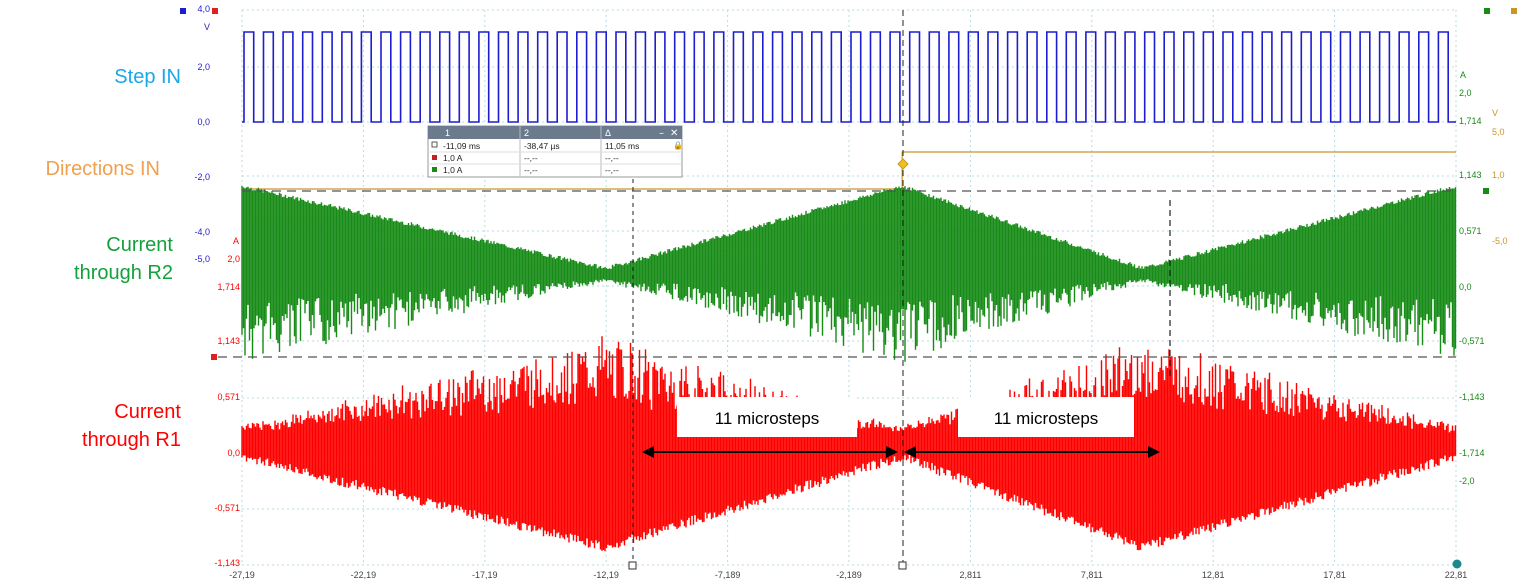 The height and width of the screenshot is (587, 1523). What do you see at coordinates (1514, 11) in the screenshot?
I see `orange-channel-marker-top` at bounding box center [1514, 11].